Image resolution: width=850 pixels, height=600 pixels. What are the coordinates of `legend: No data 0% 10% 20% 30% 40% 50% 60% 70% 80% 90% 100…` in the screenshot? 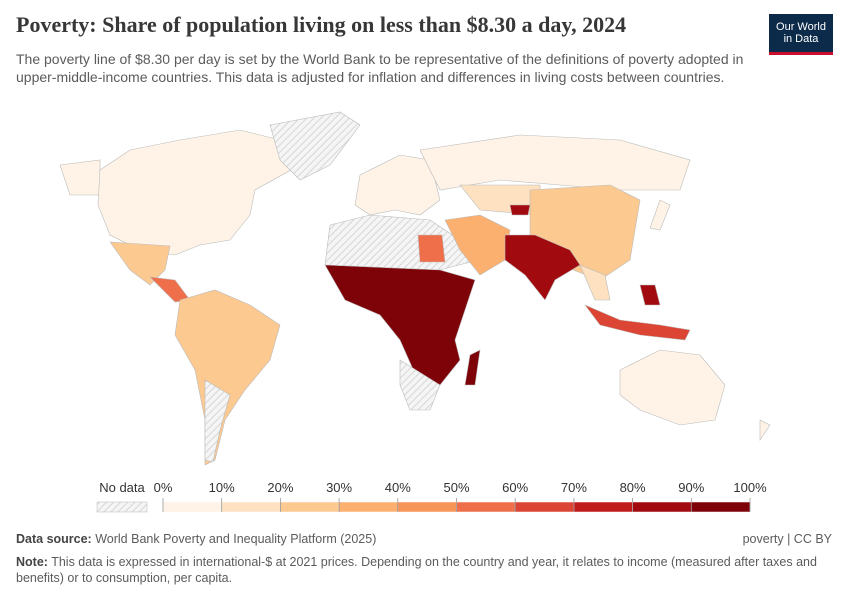 It's located at (431, 496).